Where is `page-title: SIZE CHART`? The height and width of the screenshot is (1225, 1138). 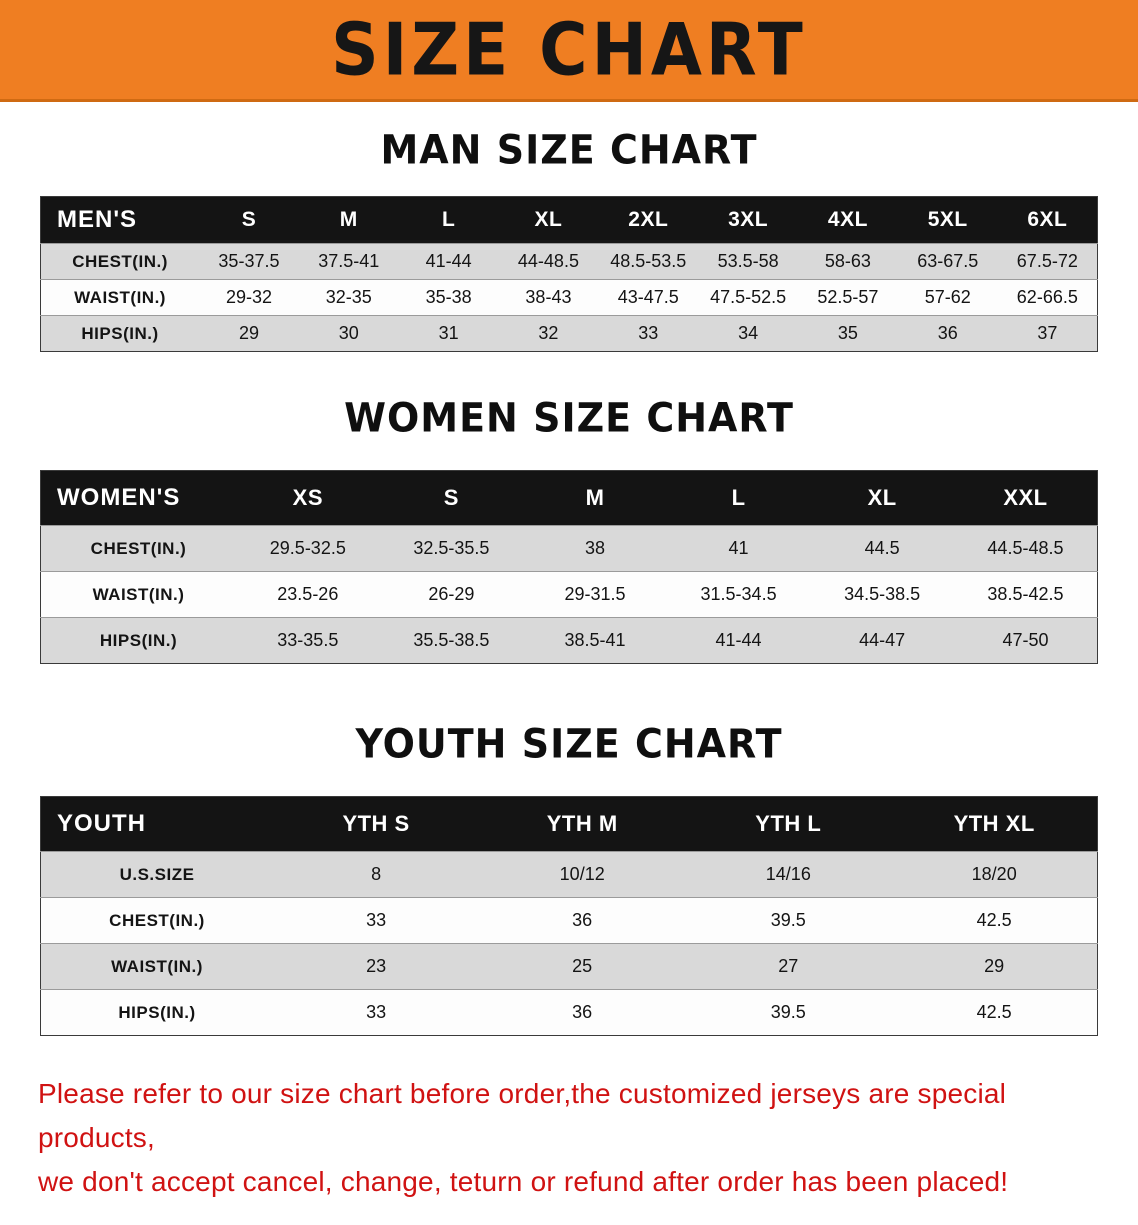
page-title: SIZE CHART is located at coordinates (569, 49).